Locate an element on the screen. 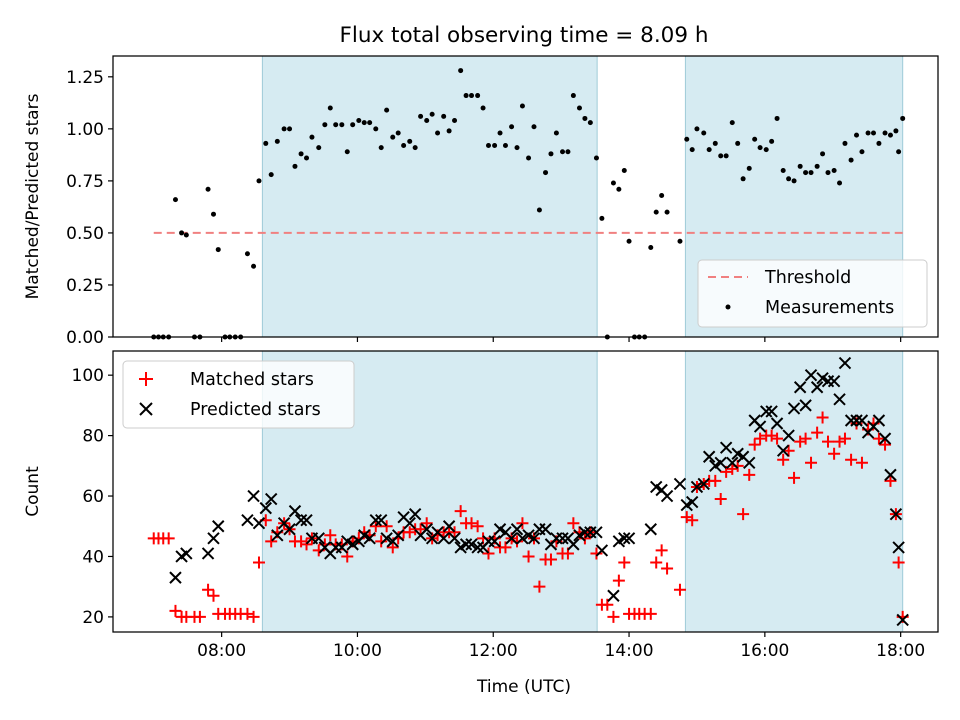 The image size is (960, 720). legend-threshold-label: Threshold is located at coordinates (807, 278).